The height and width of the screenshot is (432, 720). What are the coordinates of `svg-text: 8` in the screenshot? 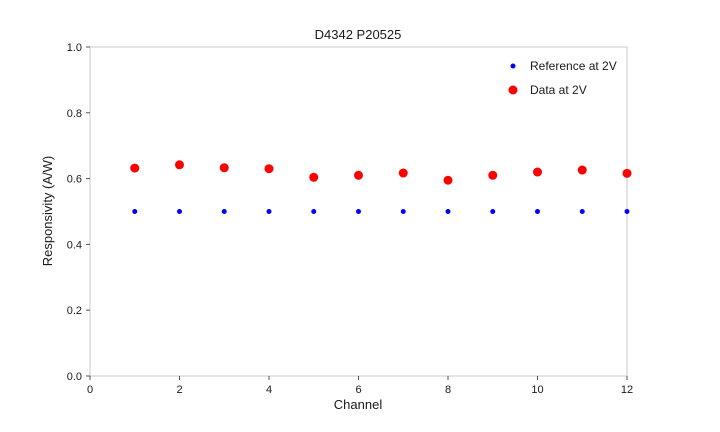 It's located at (448, 390).